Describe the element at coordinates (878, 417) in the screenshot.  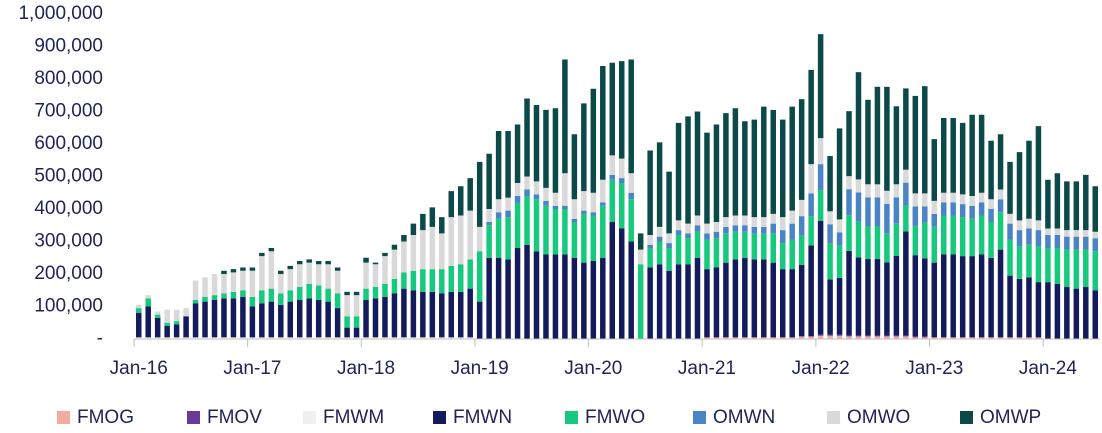
I see `legend-label: OMWO` at that location.